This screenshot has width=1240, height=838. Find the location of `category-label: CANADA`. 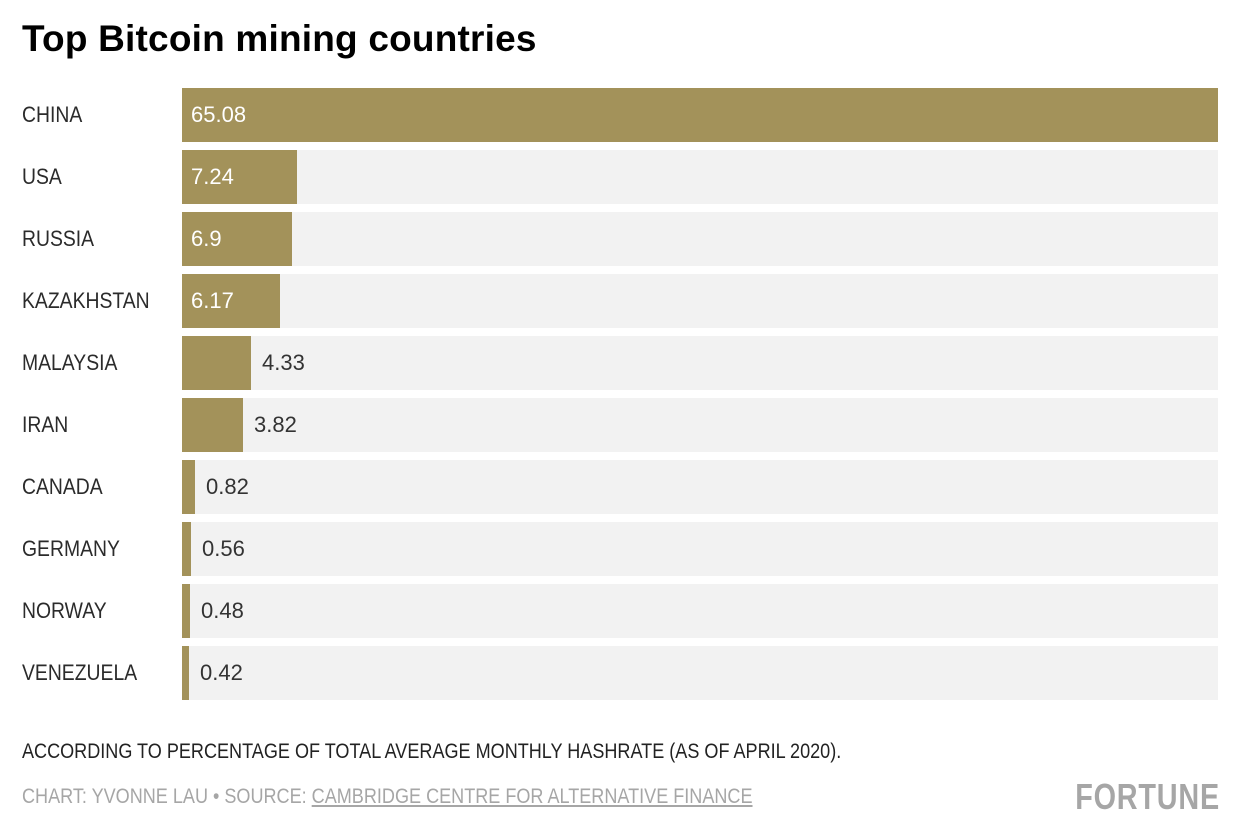

category-label: CANADA is located at coordinates (62, 486).